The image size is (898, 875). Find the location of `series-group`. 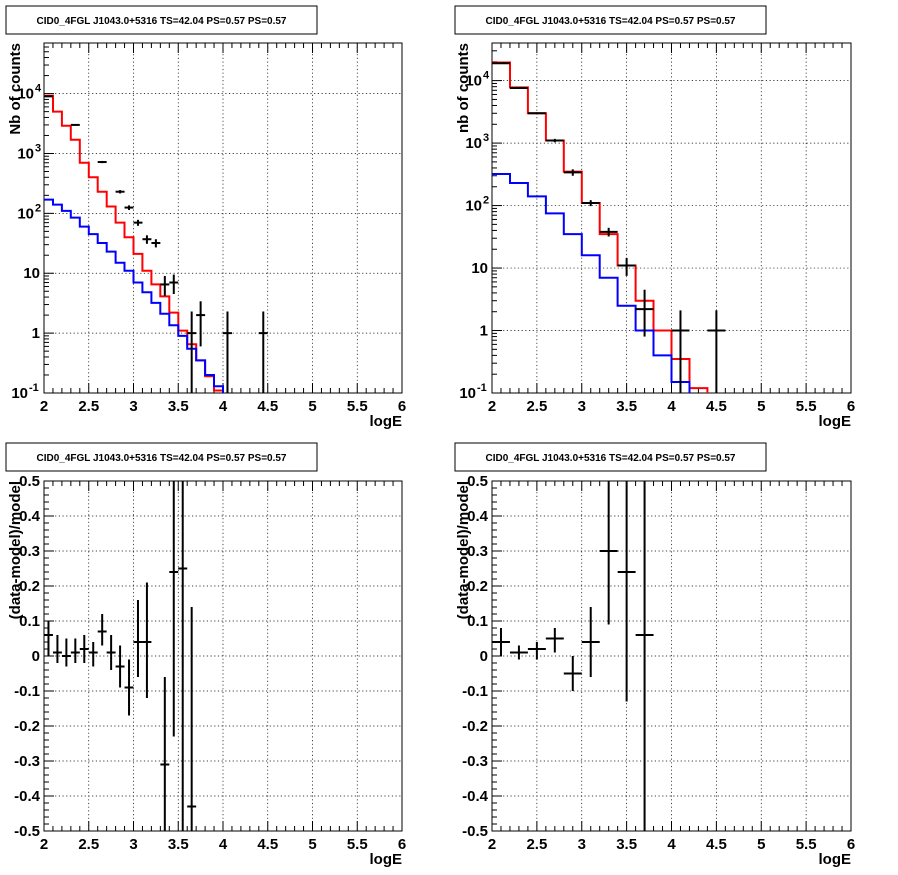

series-group is located at coordinates (156, 243).